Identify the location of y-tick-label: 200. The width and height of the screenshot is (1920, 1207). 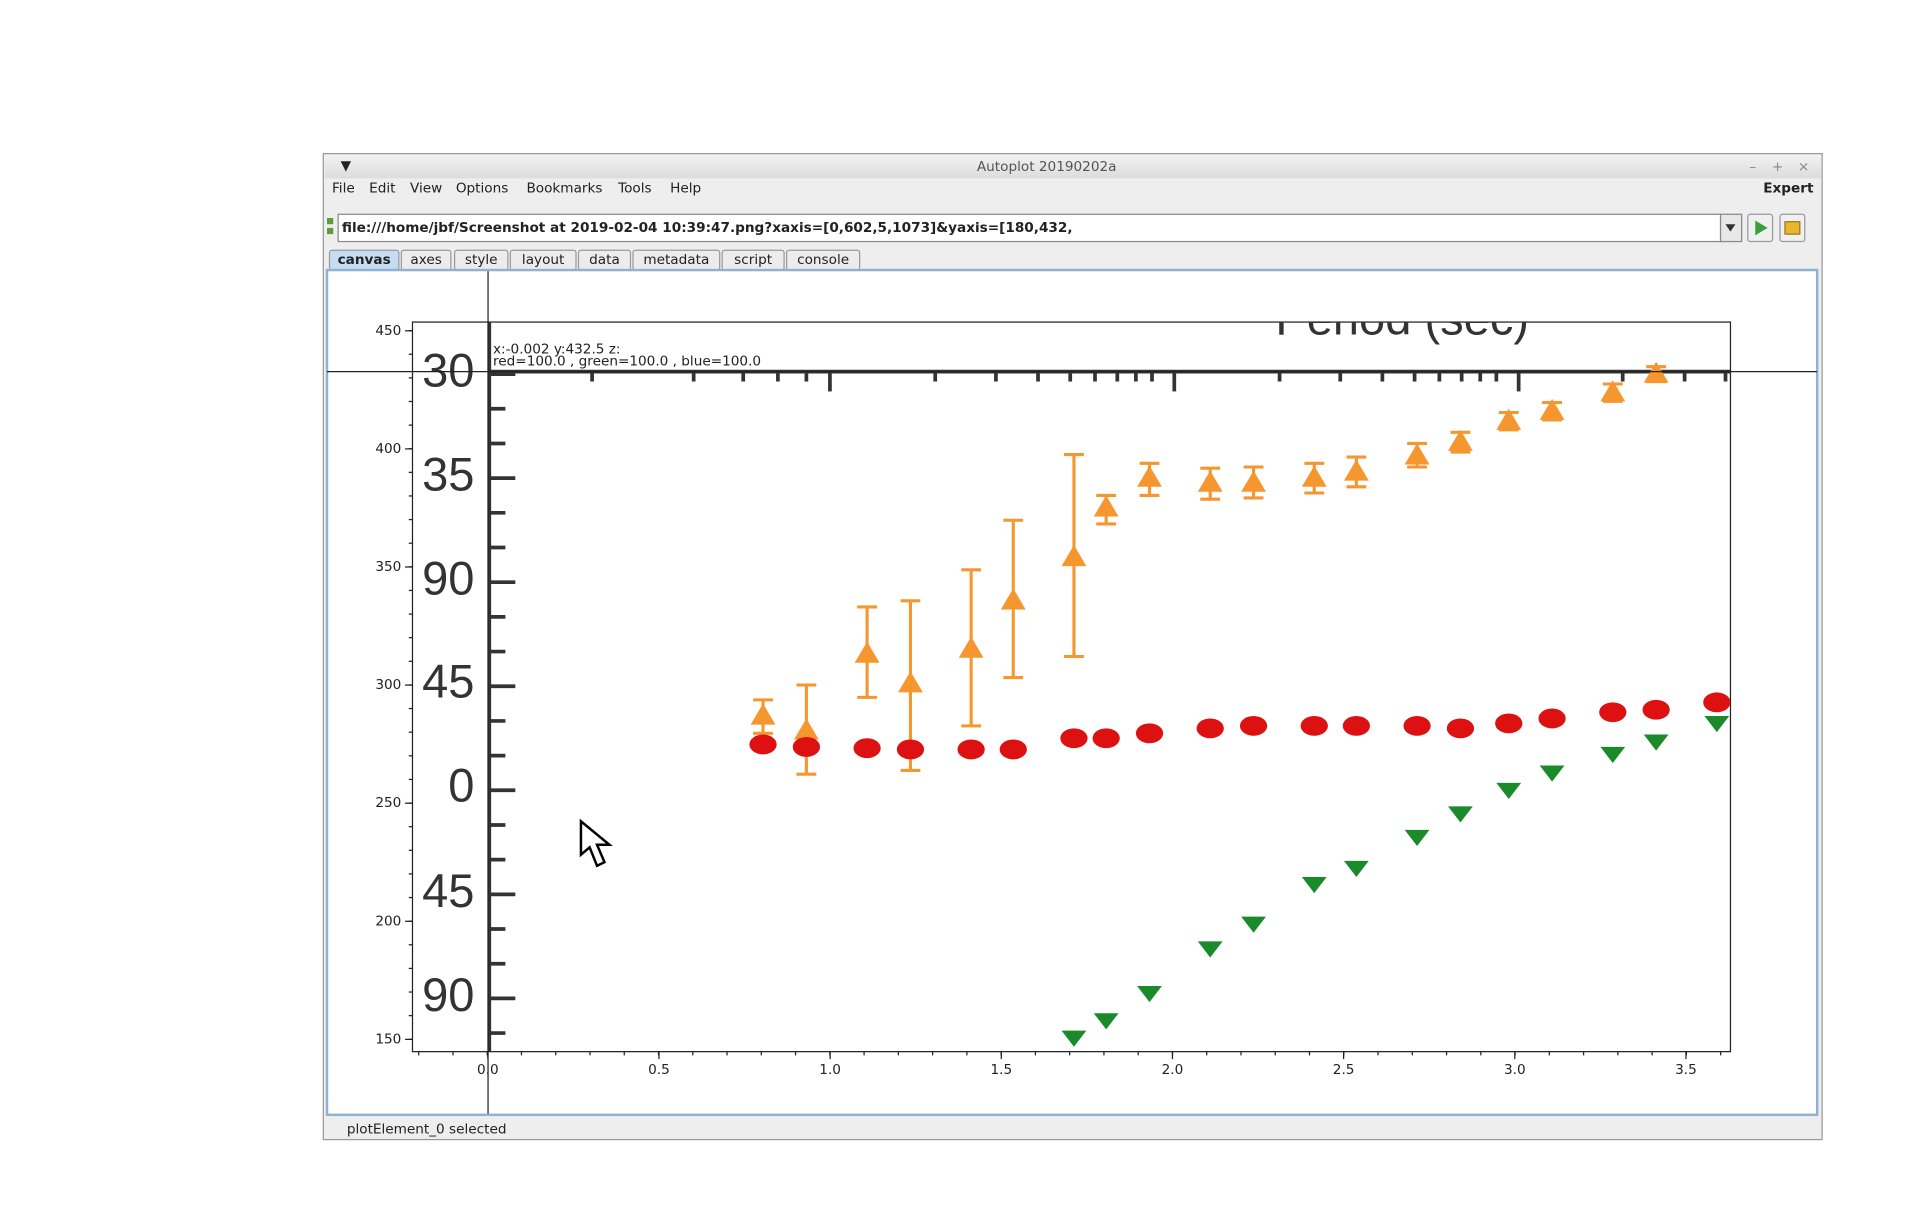
(388, 921).